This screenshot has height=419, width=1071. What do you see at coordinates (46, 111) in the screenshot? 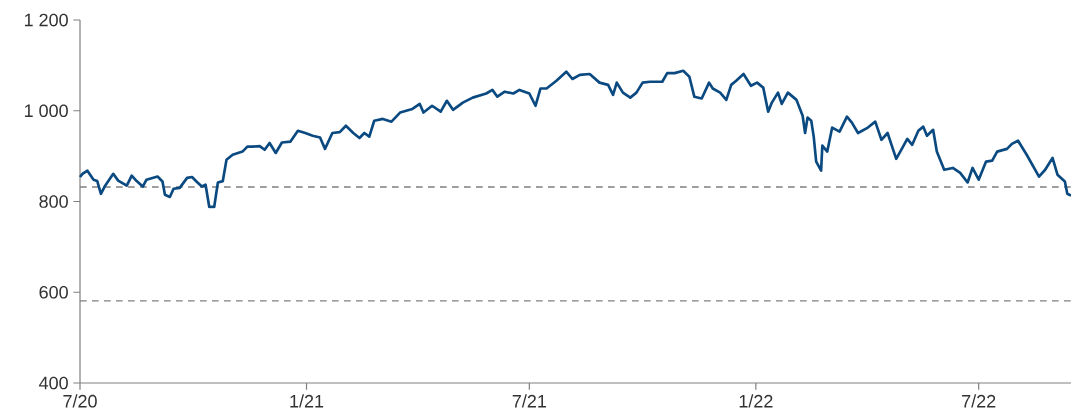
I see `y-tick-label: 1 000` at bounding box center [46, 111].